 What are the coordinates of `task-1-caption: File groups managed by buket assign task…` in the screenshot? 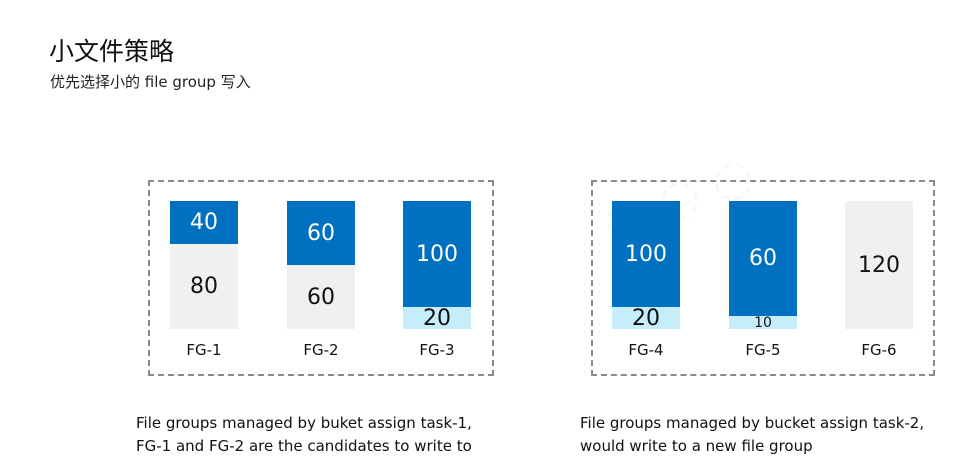 It's located at (304, 435).